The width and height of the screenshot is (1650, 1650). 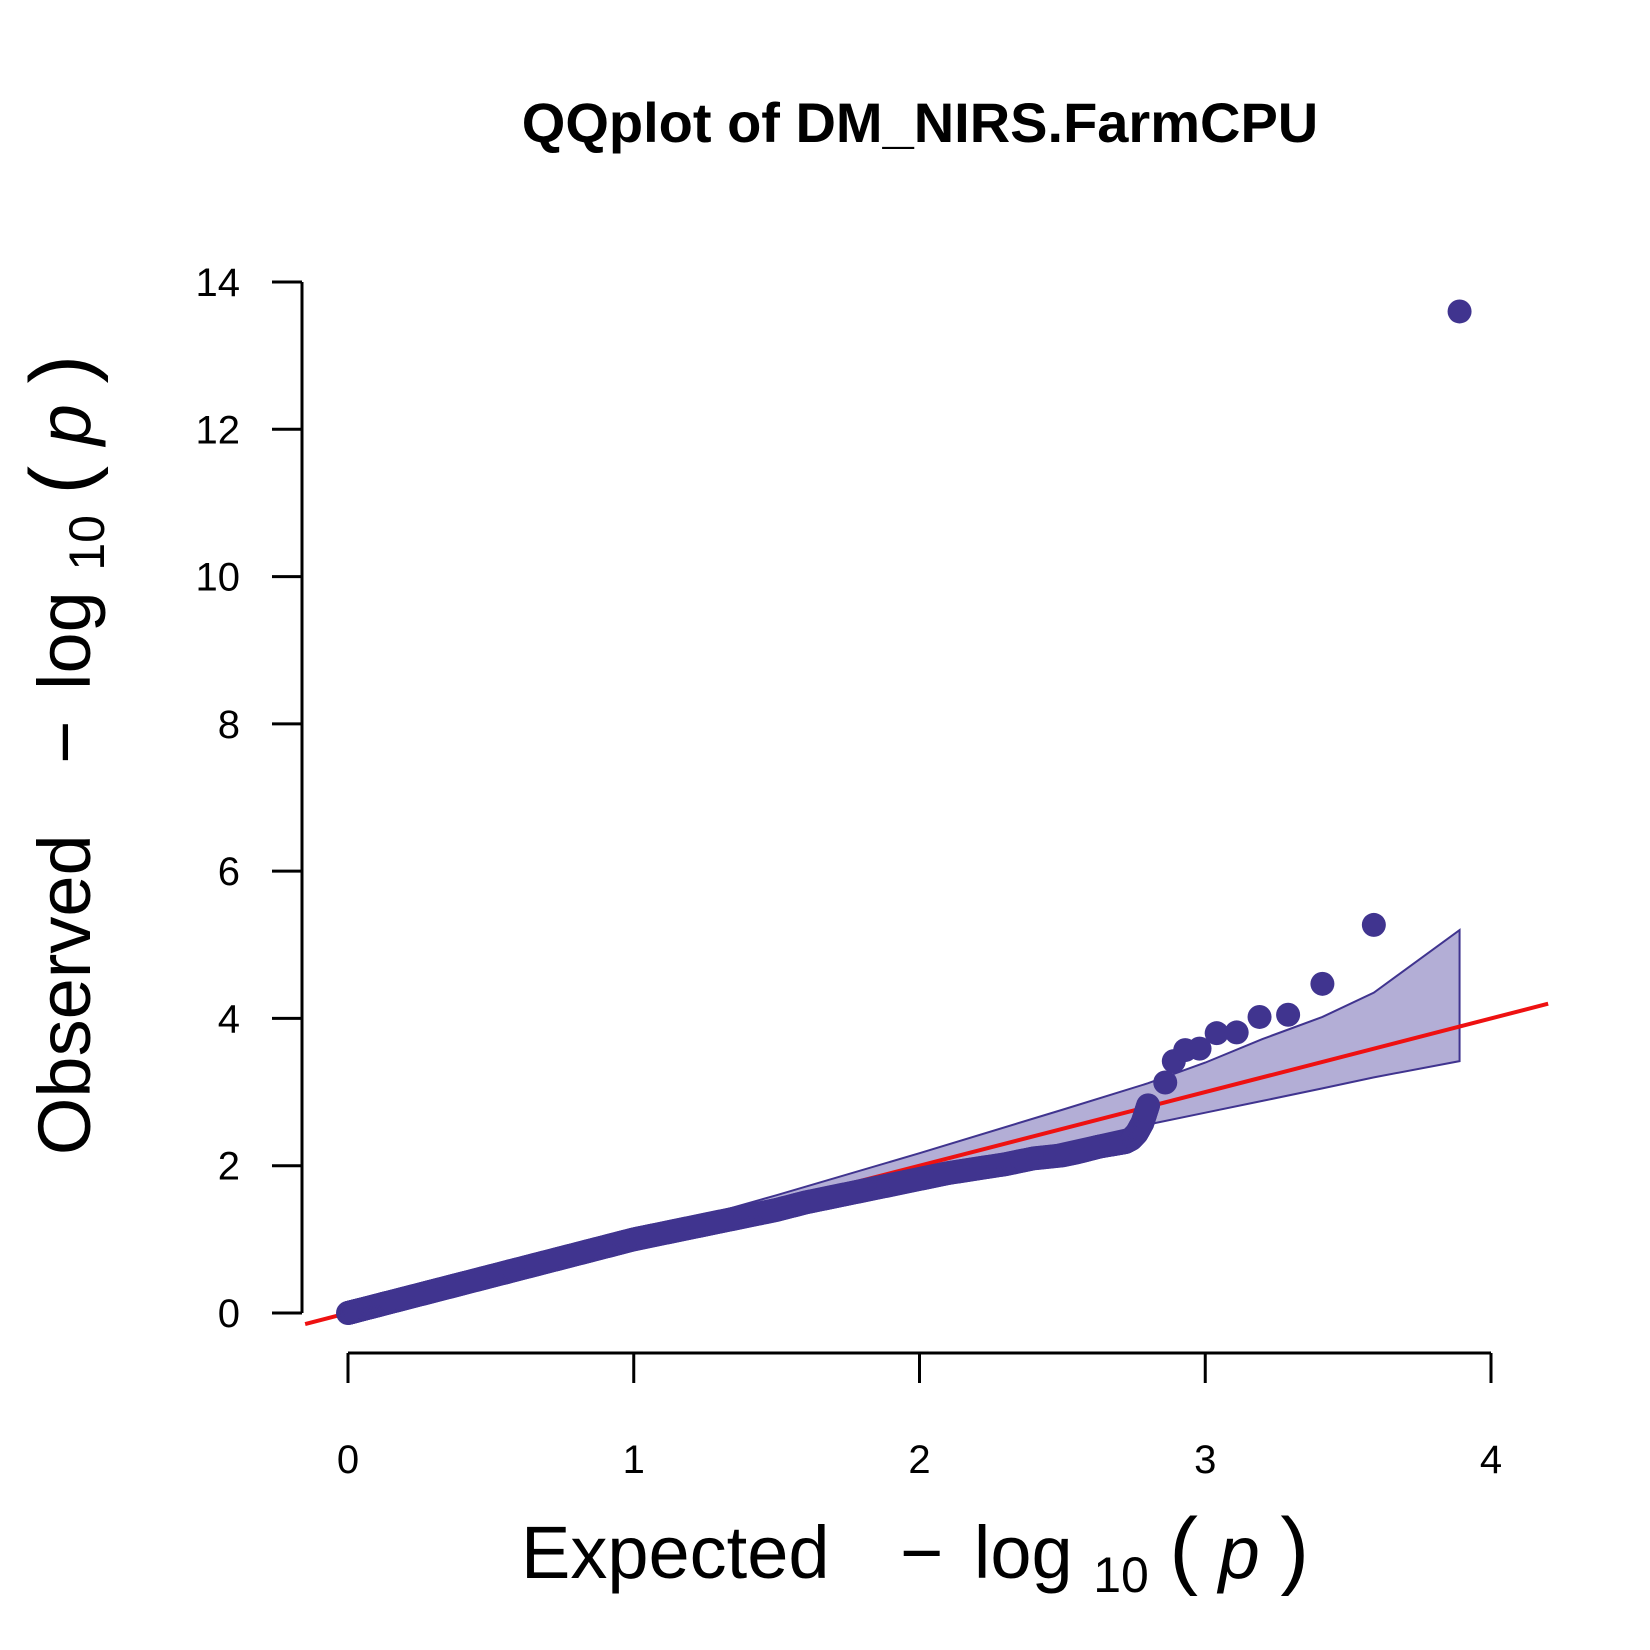 I want to click on y-axis: 0 2 4 6 8 10 12 14, so click(x=250, y=798).